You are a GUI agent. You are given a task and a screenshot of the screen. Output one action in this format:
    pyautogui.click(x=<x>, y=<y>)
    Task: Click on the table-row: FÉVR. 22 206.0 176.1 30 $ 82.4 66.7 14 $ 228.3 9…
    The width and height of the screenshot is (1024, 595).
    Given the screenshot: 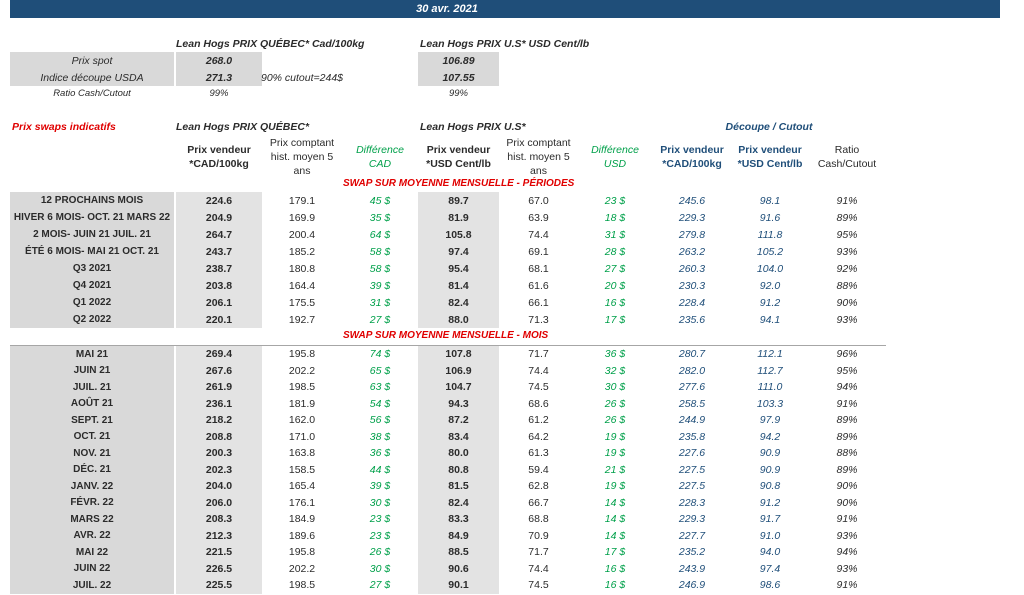 What is the action you would take?
    pyautogui.click(x=448, y=502)
    